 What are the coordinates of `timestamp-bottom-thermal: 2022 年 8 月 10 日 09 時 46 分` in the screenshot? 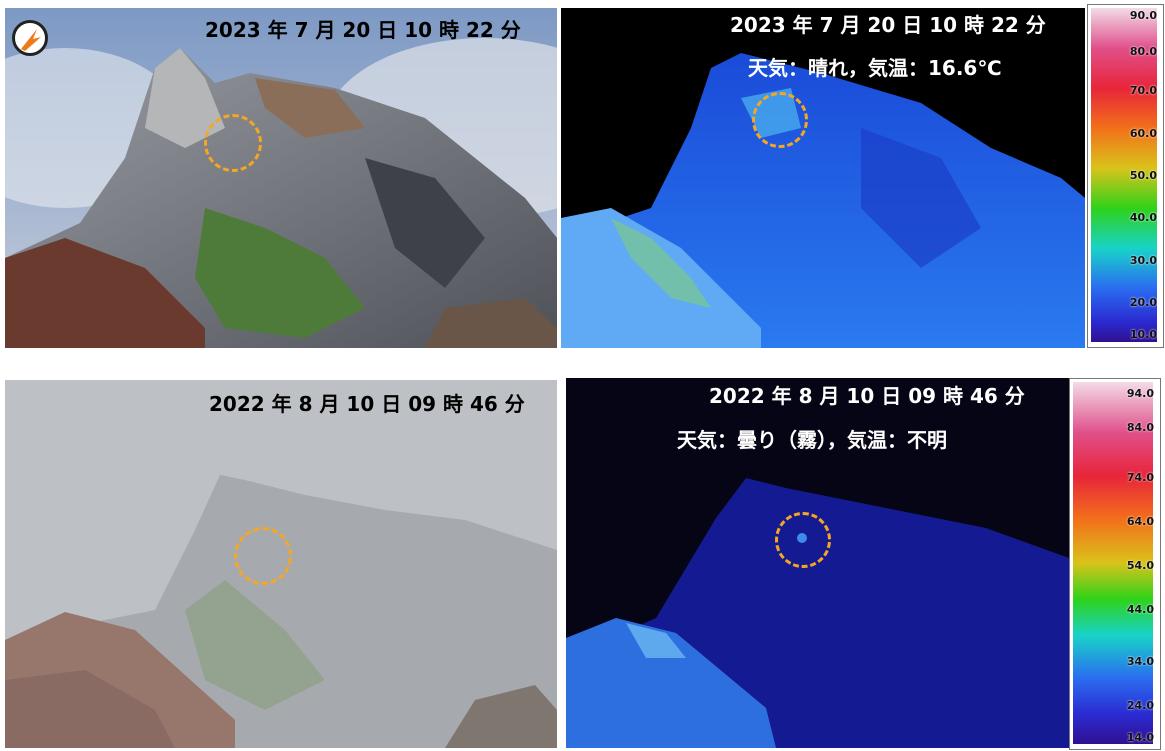 It's located at (867, 396).